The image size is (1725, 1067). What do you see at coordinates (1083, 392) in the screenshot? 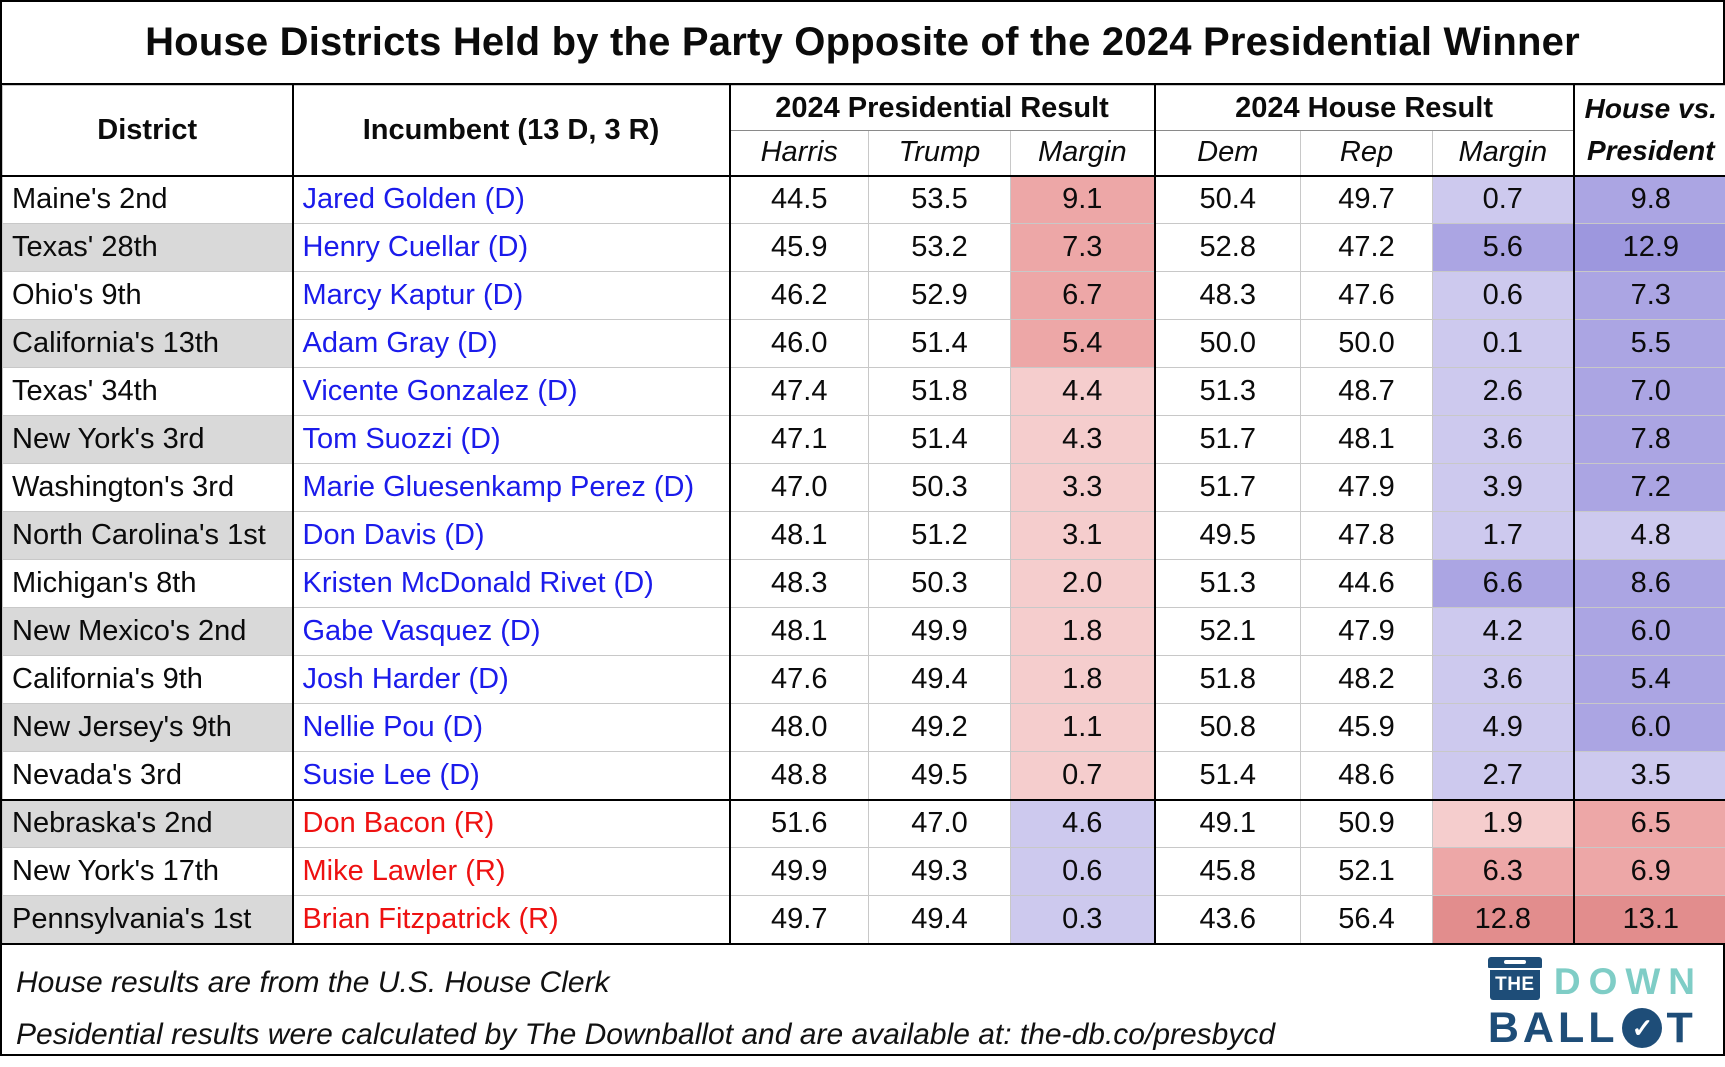
I see `pres-margin-cell: 4.4` at bounding box center [1083, 392].